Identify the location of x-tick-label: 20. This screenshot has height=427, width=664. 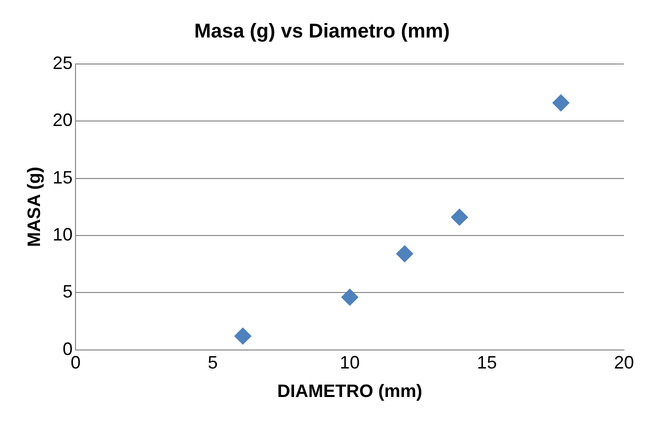
(624, 362).